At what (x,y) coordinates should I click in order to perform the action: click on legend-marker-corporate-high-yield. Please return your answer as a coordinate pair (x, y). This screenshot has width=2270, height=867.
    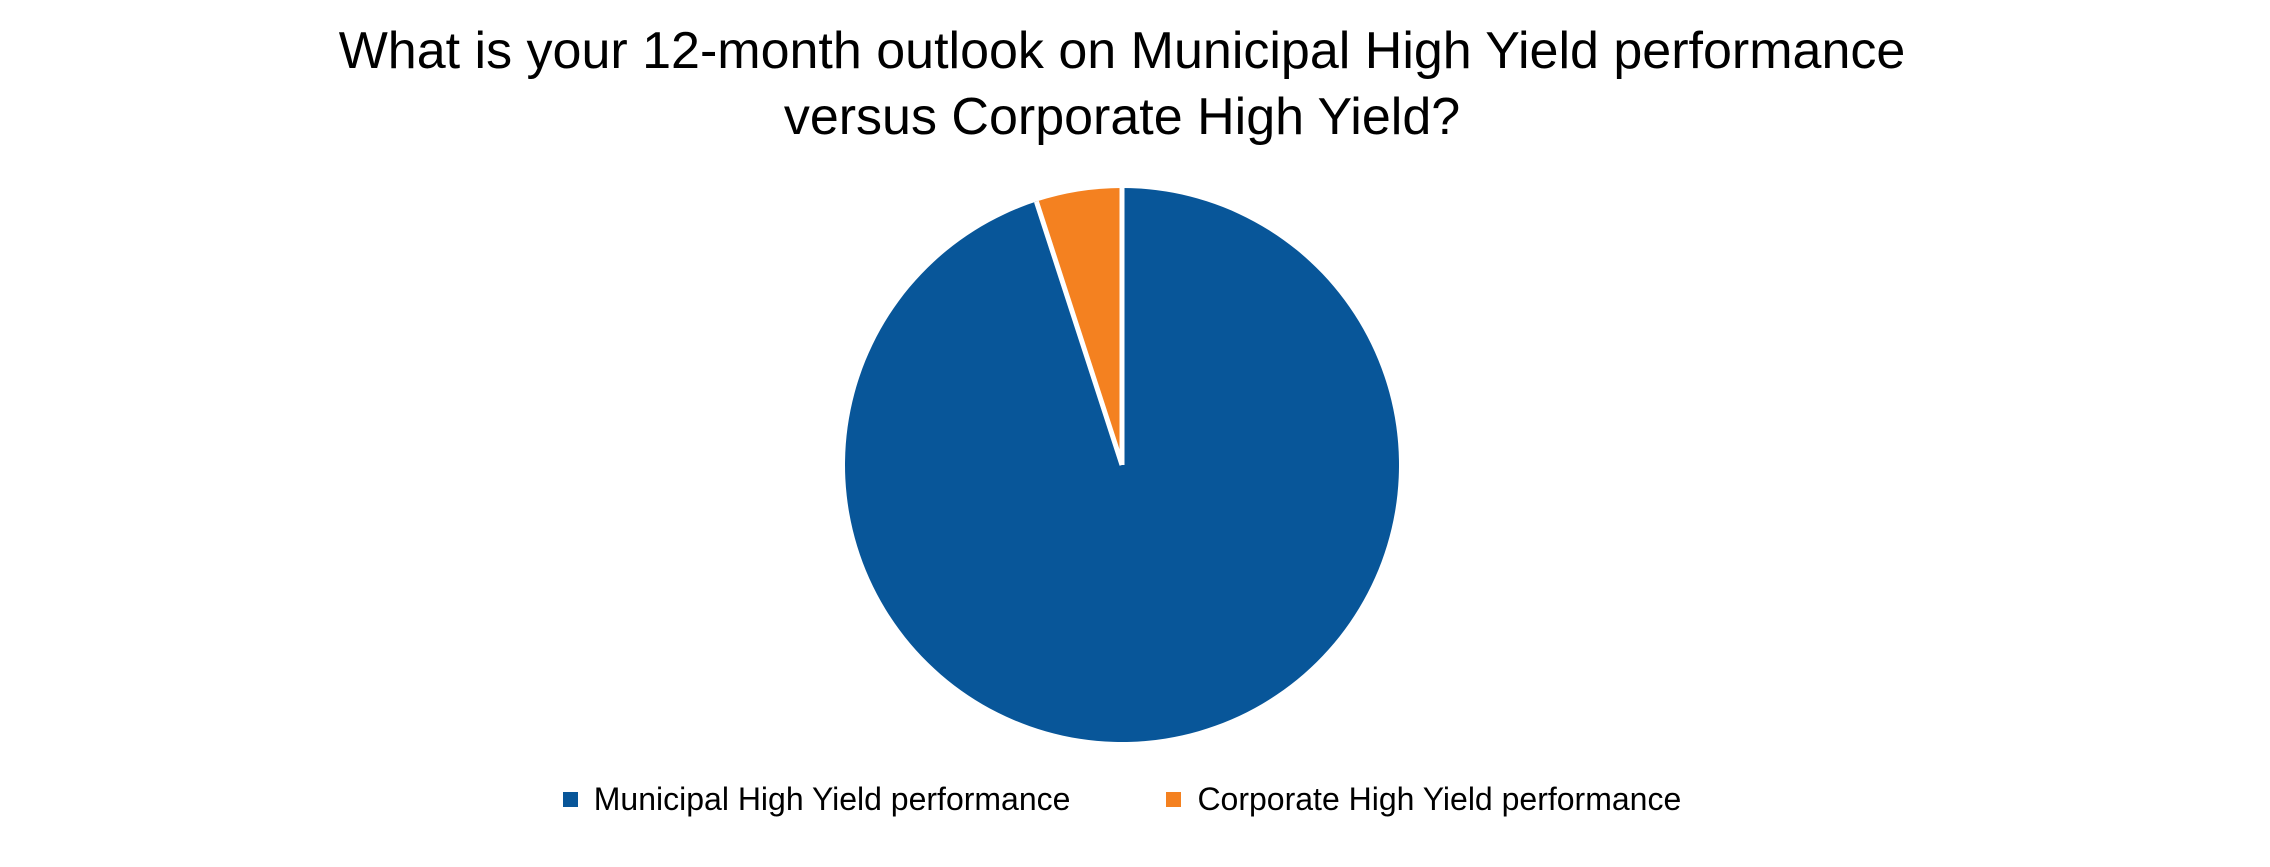
    Looking at the image, I should click on (1174, 799).